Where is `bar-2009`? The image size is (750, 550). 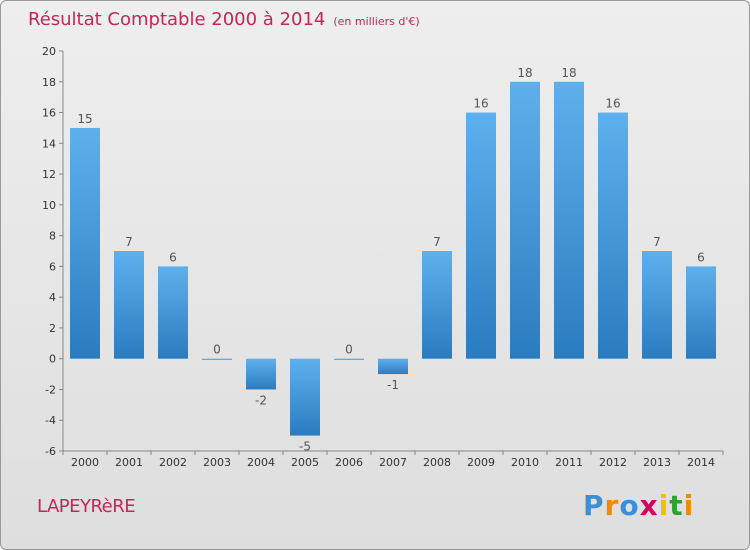 bar-2009 is located at coordinates (481, 235).